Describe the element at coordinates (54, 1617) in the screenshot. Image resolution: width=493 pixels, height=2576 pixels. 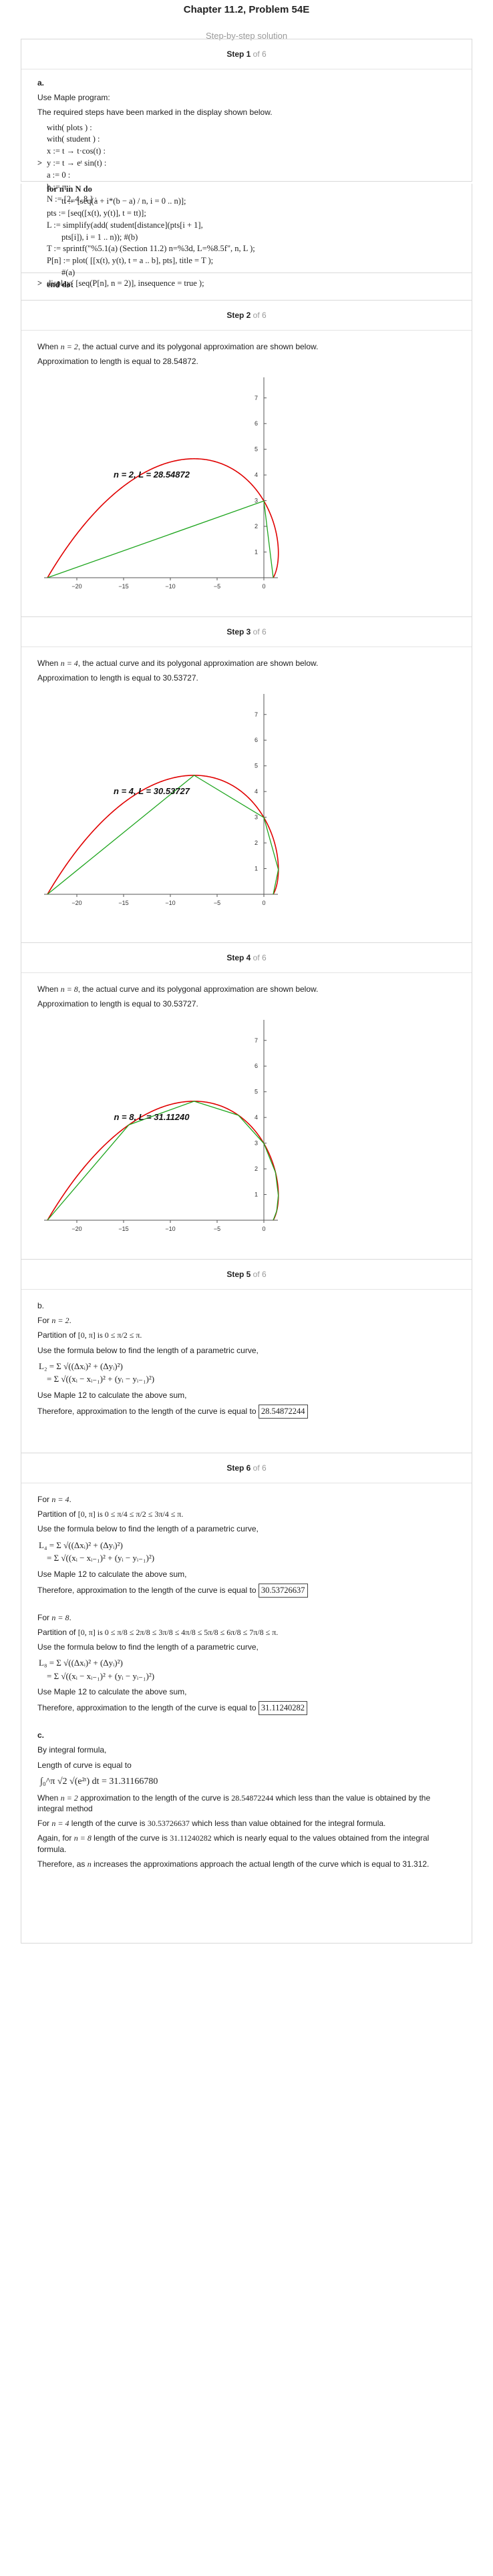
I see `step-6-for-8: For n = 8.` at that location.